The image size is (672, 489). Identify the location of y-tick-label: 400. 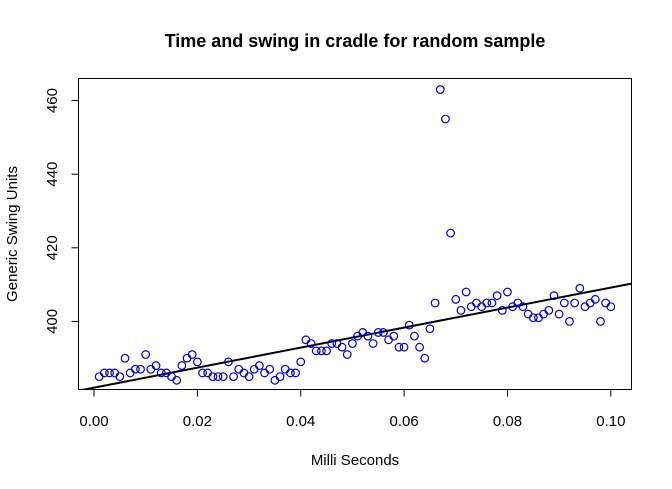
(52, 321).